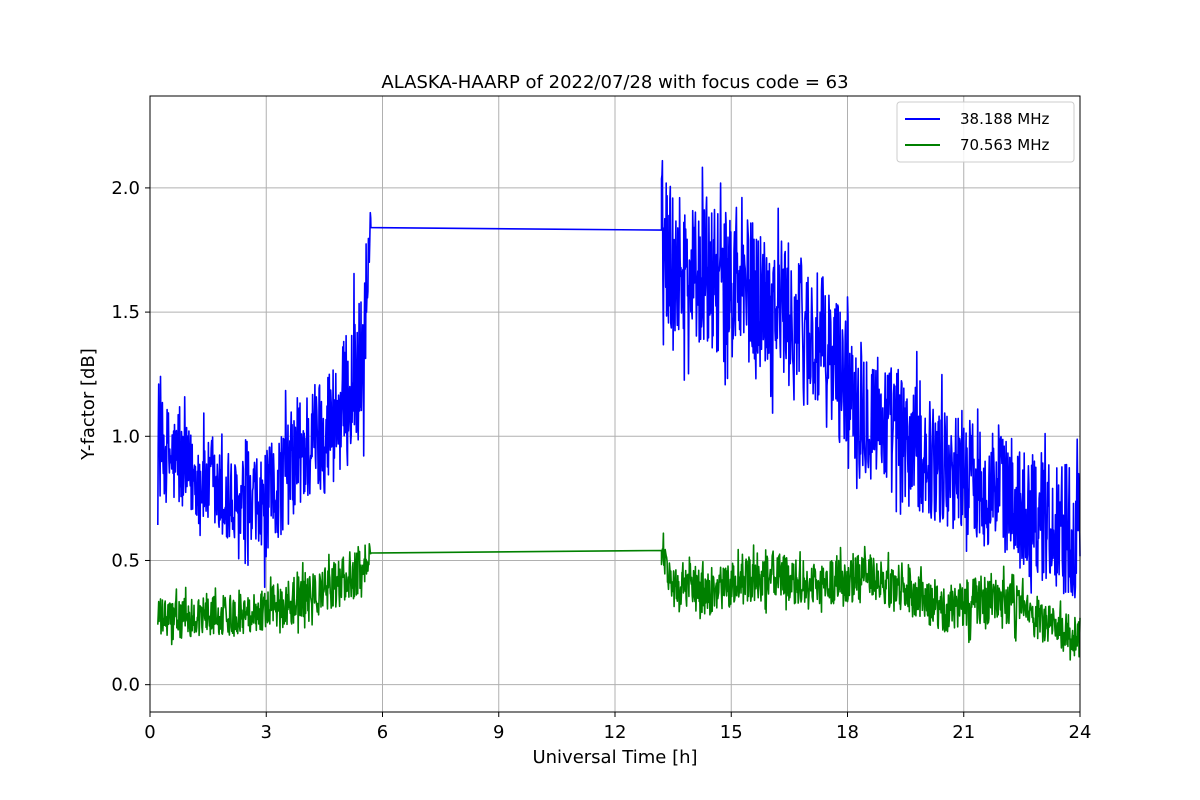 The width and height of the screenshot is (1200, 800). What do you see at coordinates (498, 732) in the screenshot?
I see `x-tick-label: 9` at bounding box center [498, 732].